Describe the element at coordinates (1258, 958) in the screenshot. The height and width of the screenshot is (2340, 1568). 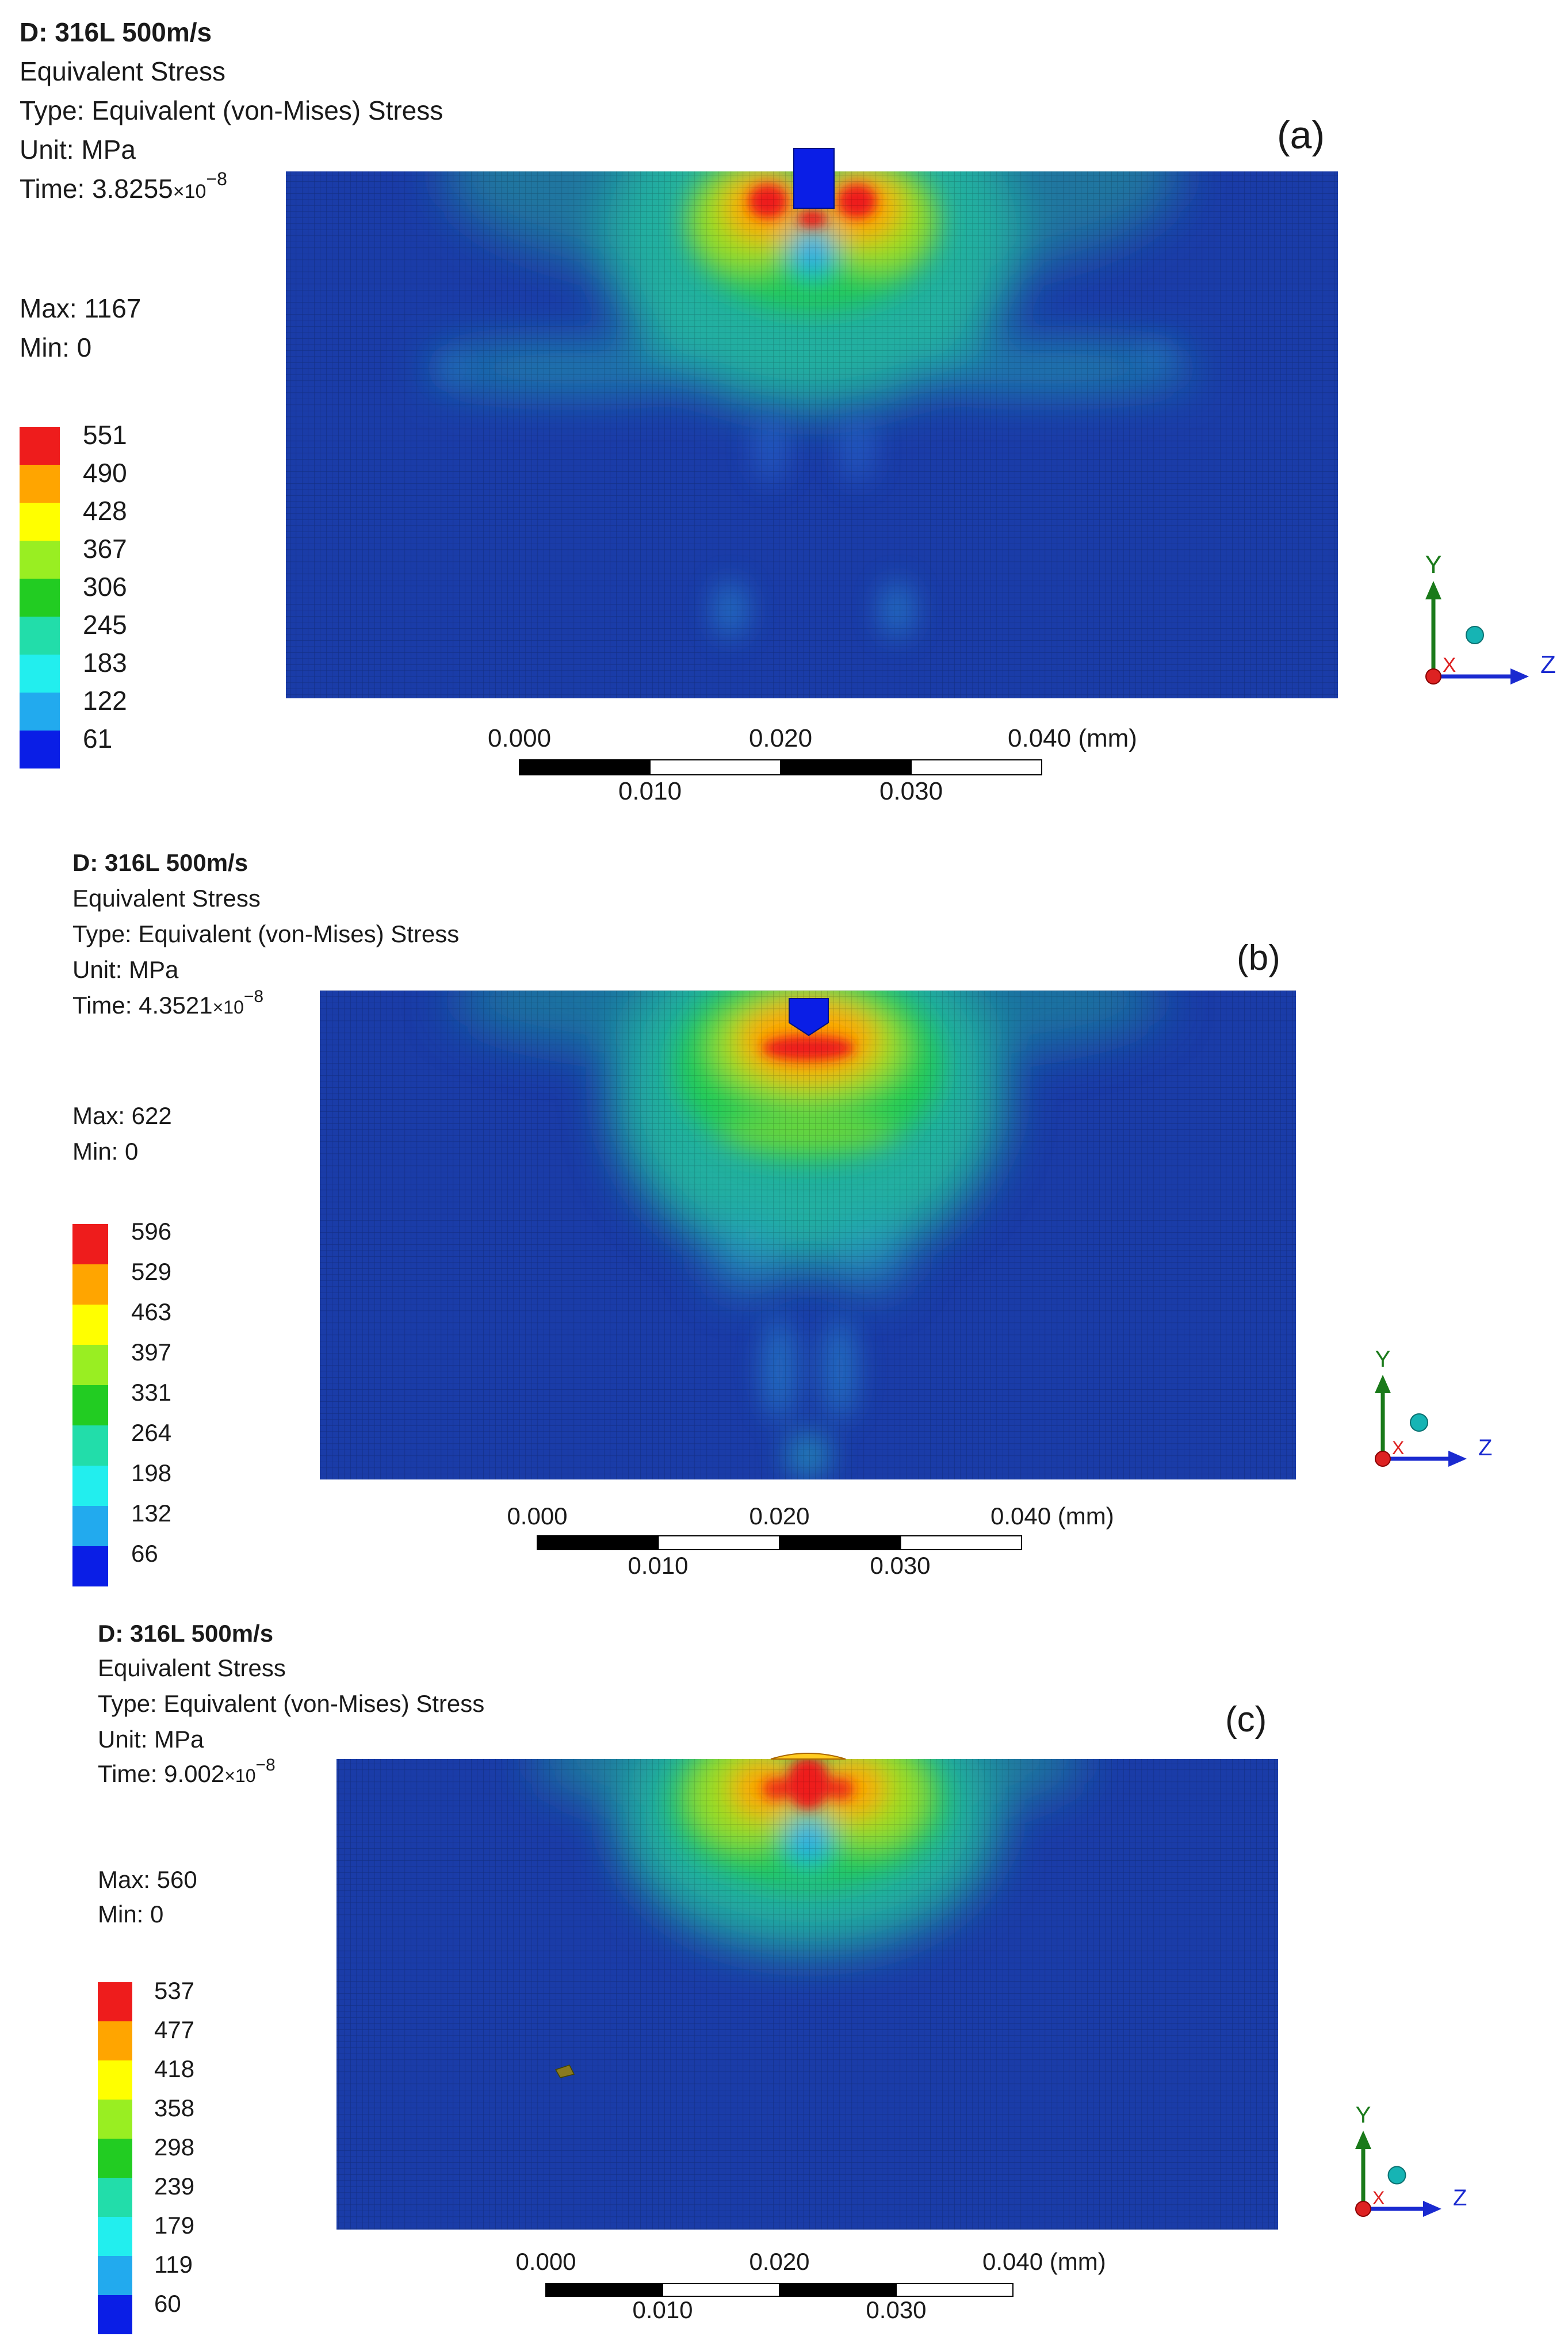
I see `panel-label: (b)` at that location.